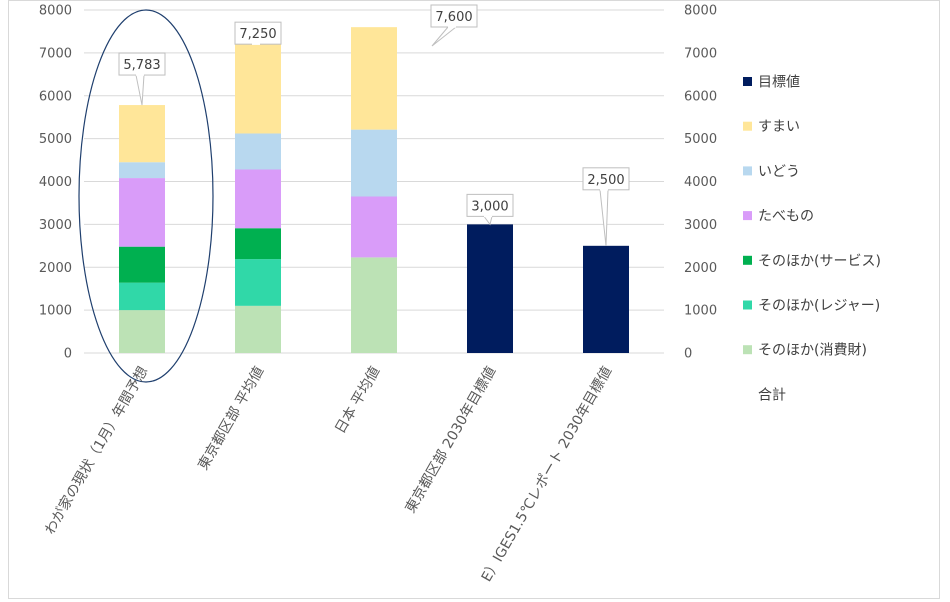 This screenshot has width=950, height=602. What do you see at coordinates (453, 17) in the screenshot?
I see `total-label: 7,600` at bounding box center [453, 17].